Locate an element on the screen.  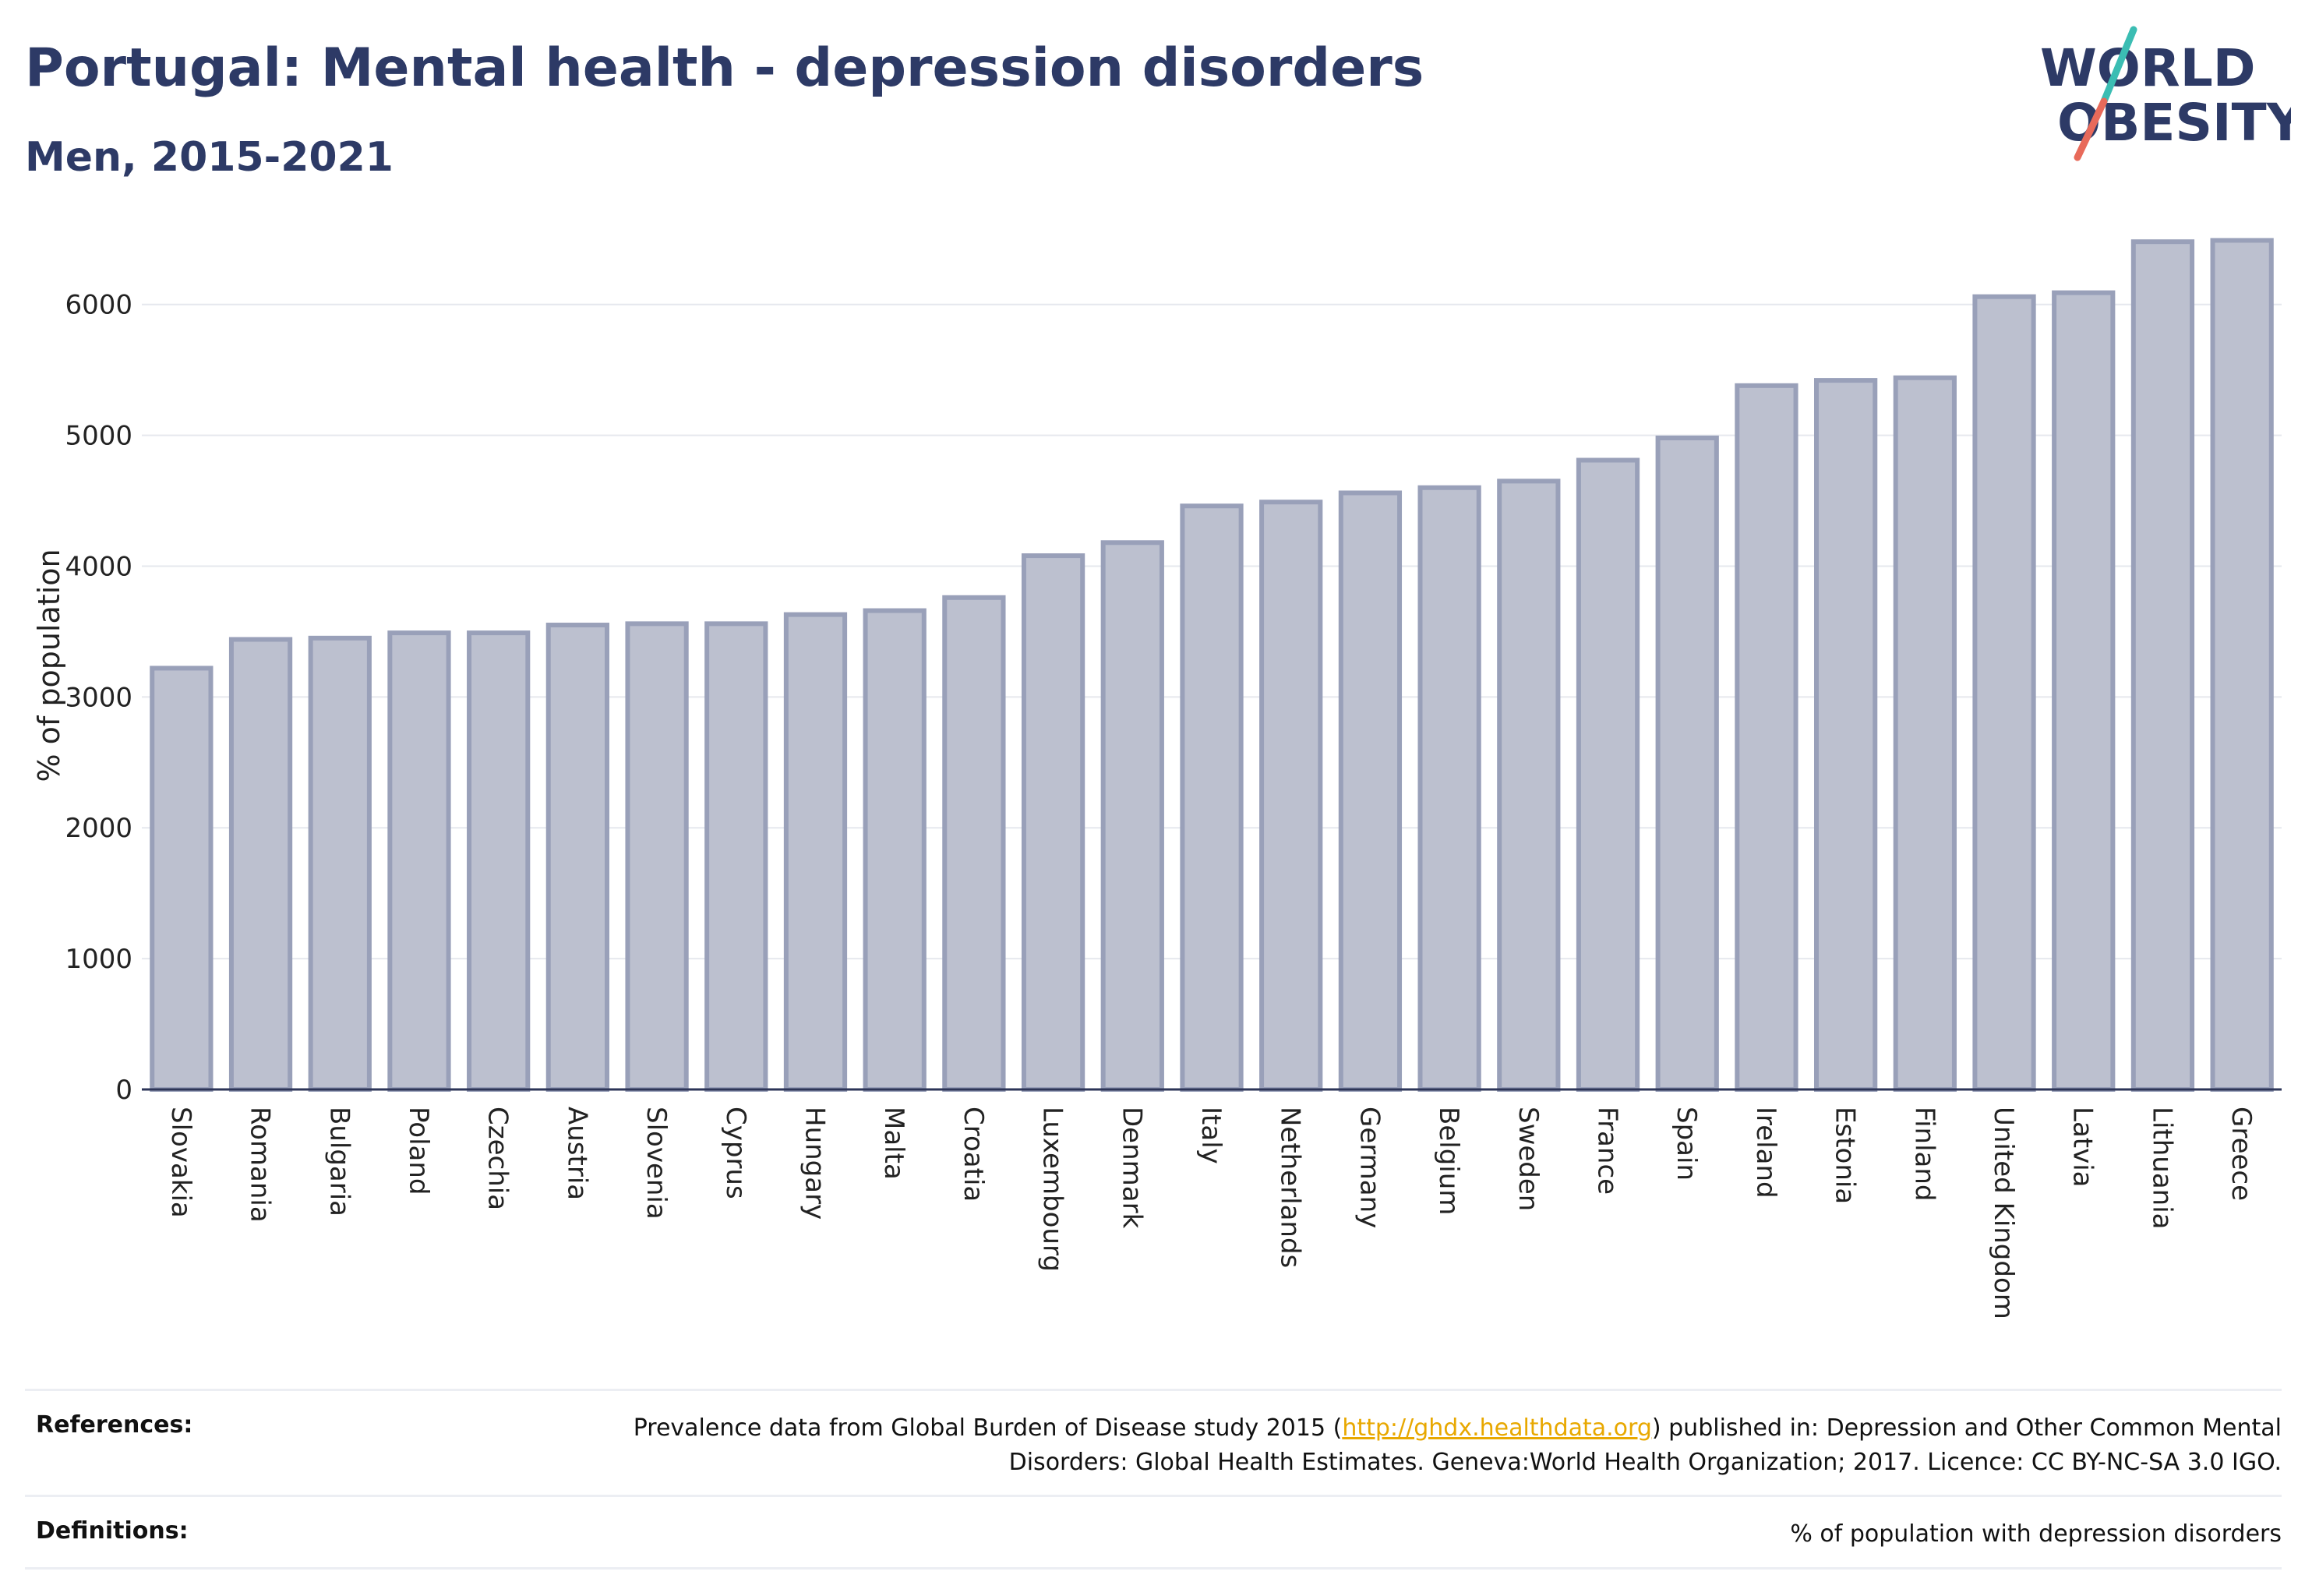
bar-greece is located at coordinates (2242, 665).